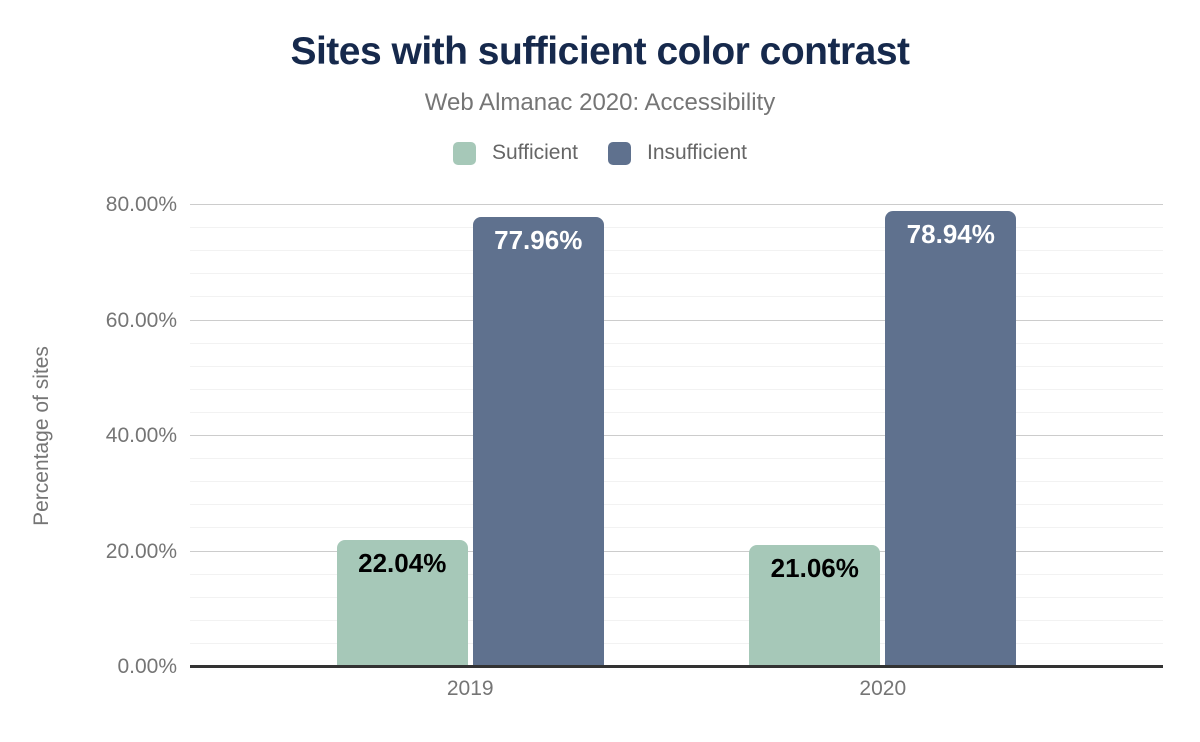 The image size is (1200, 742). Describe the element at coordinates (600, 153) in the screenshot. I see `legend: Sufficient Insufficient` at that location.